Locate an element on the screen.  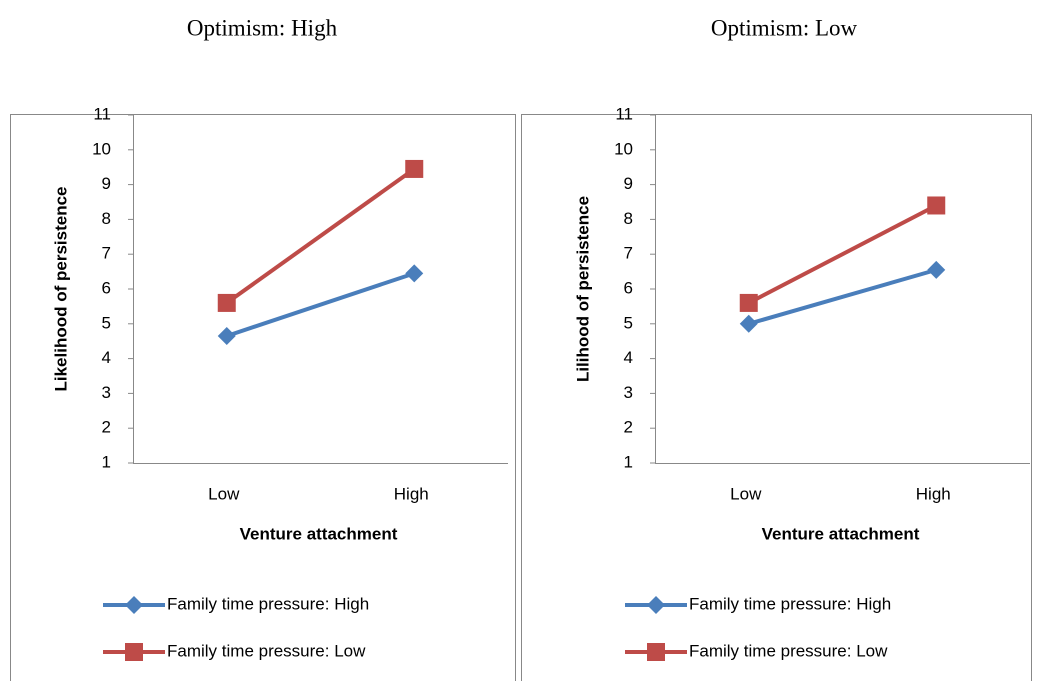
chart-title: Optimism: High is located at coordinates (262, 27).